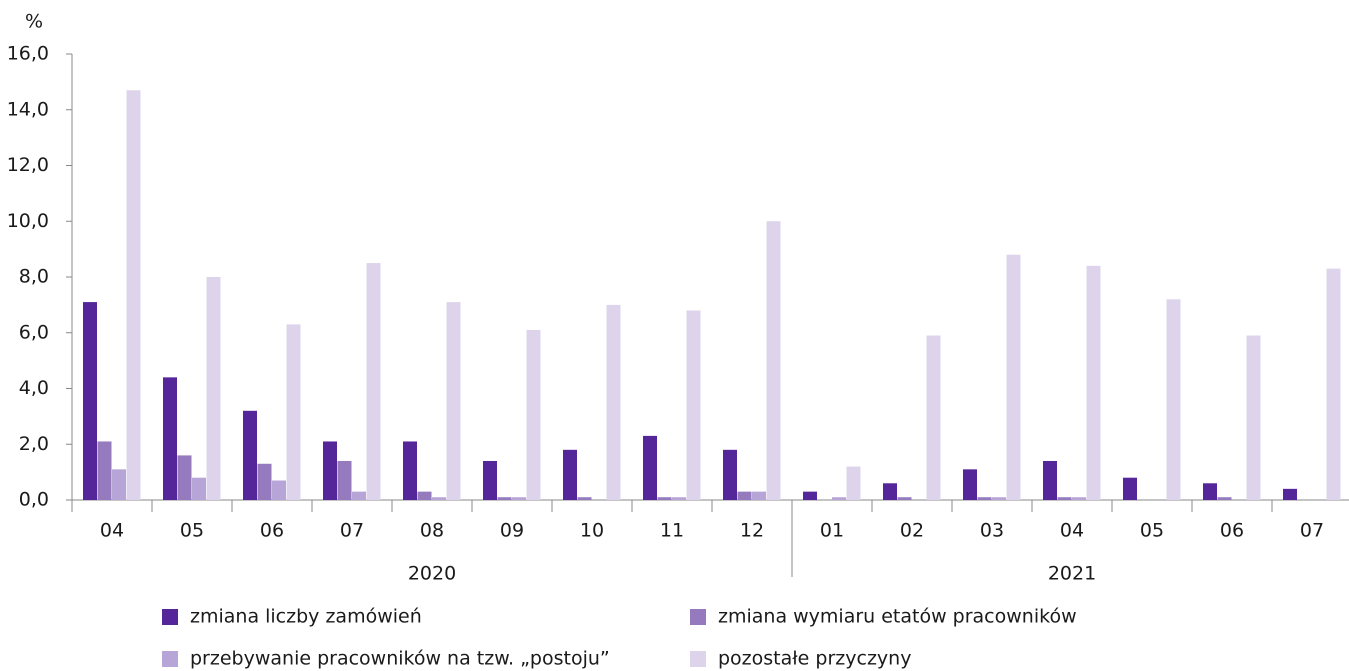  I want to click on y-unit: %, so click(34, 22).